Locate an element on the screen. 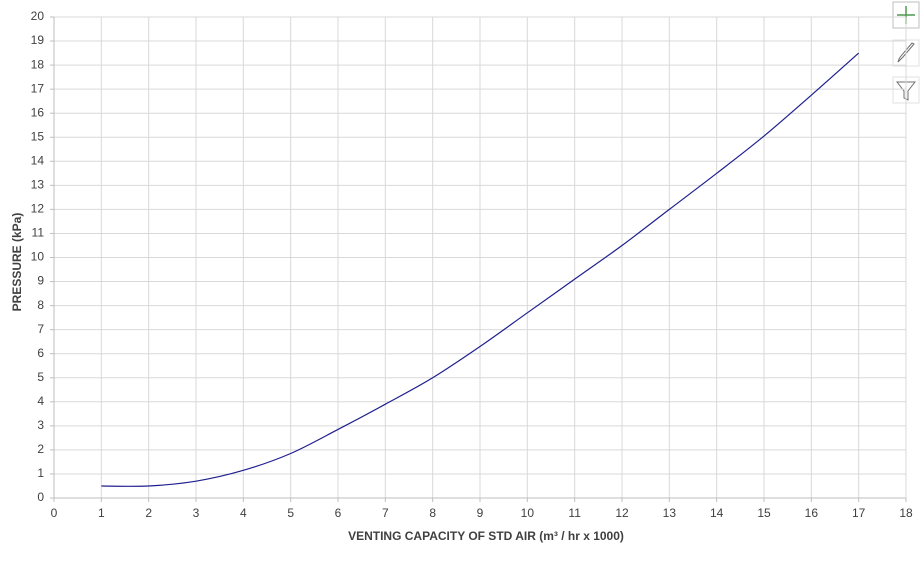  y-tick-label: 18 is located at coordinates (38, 64).